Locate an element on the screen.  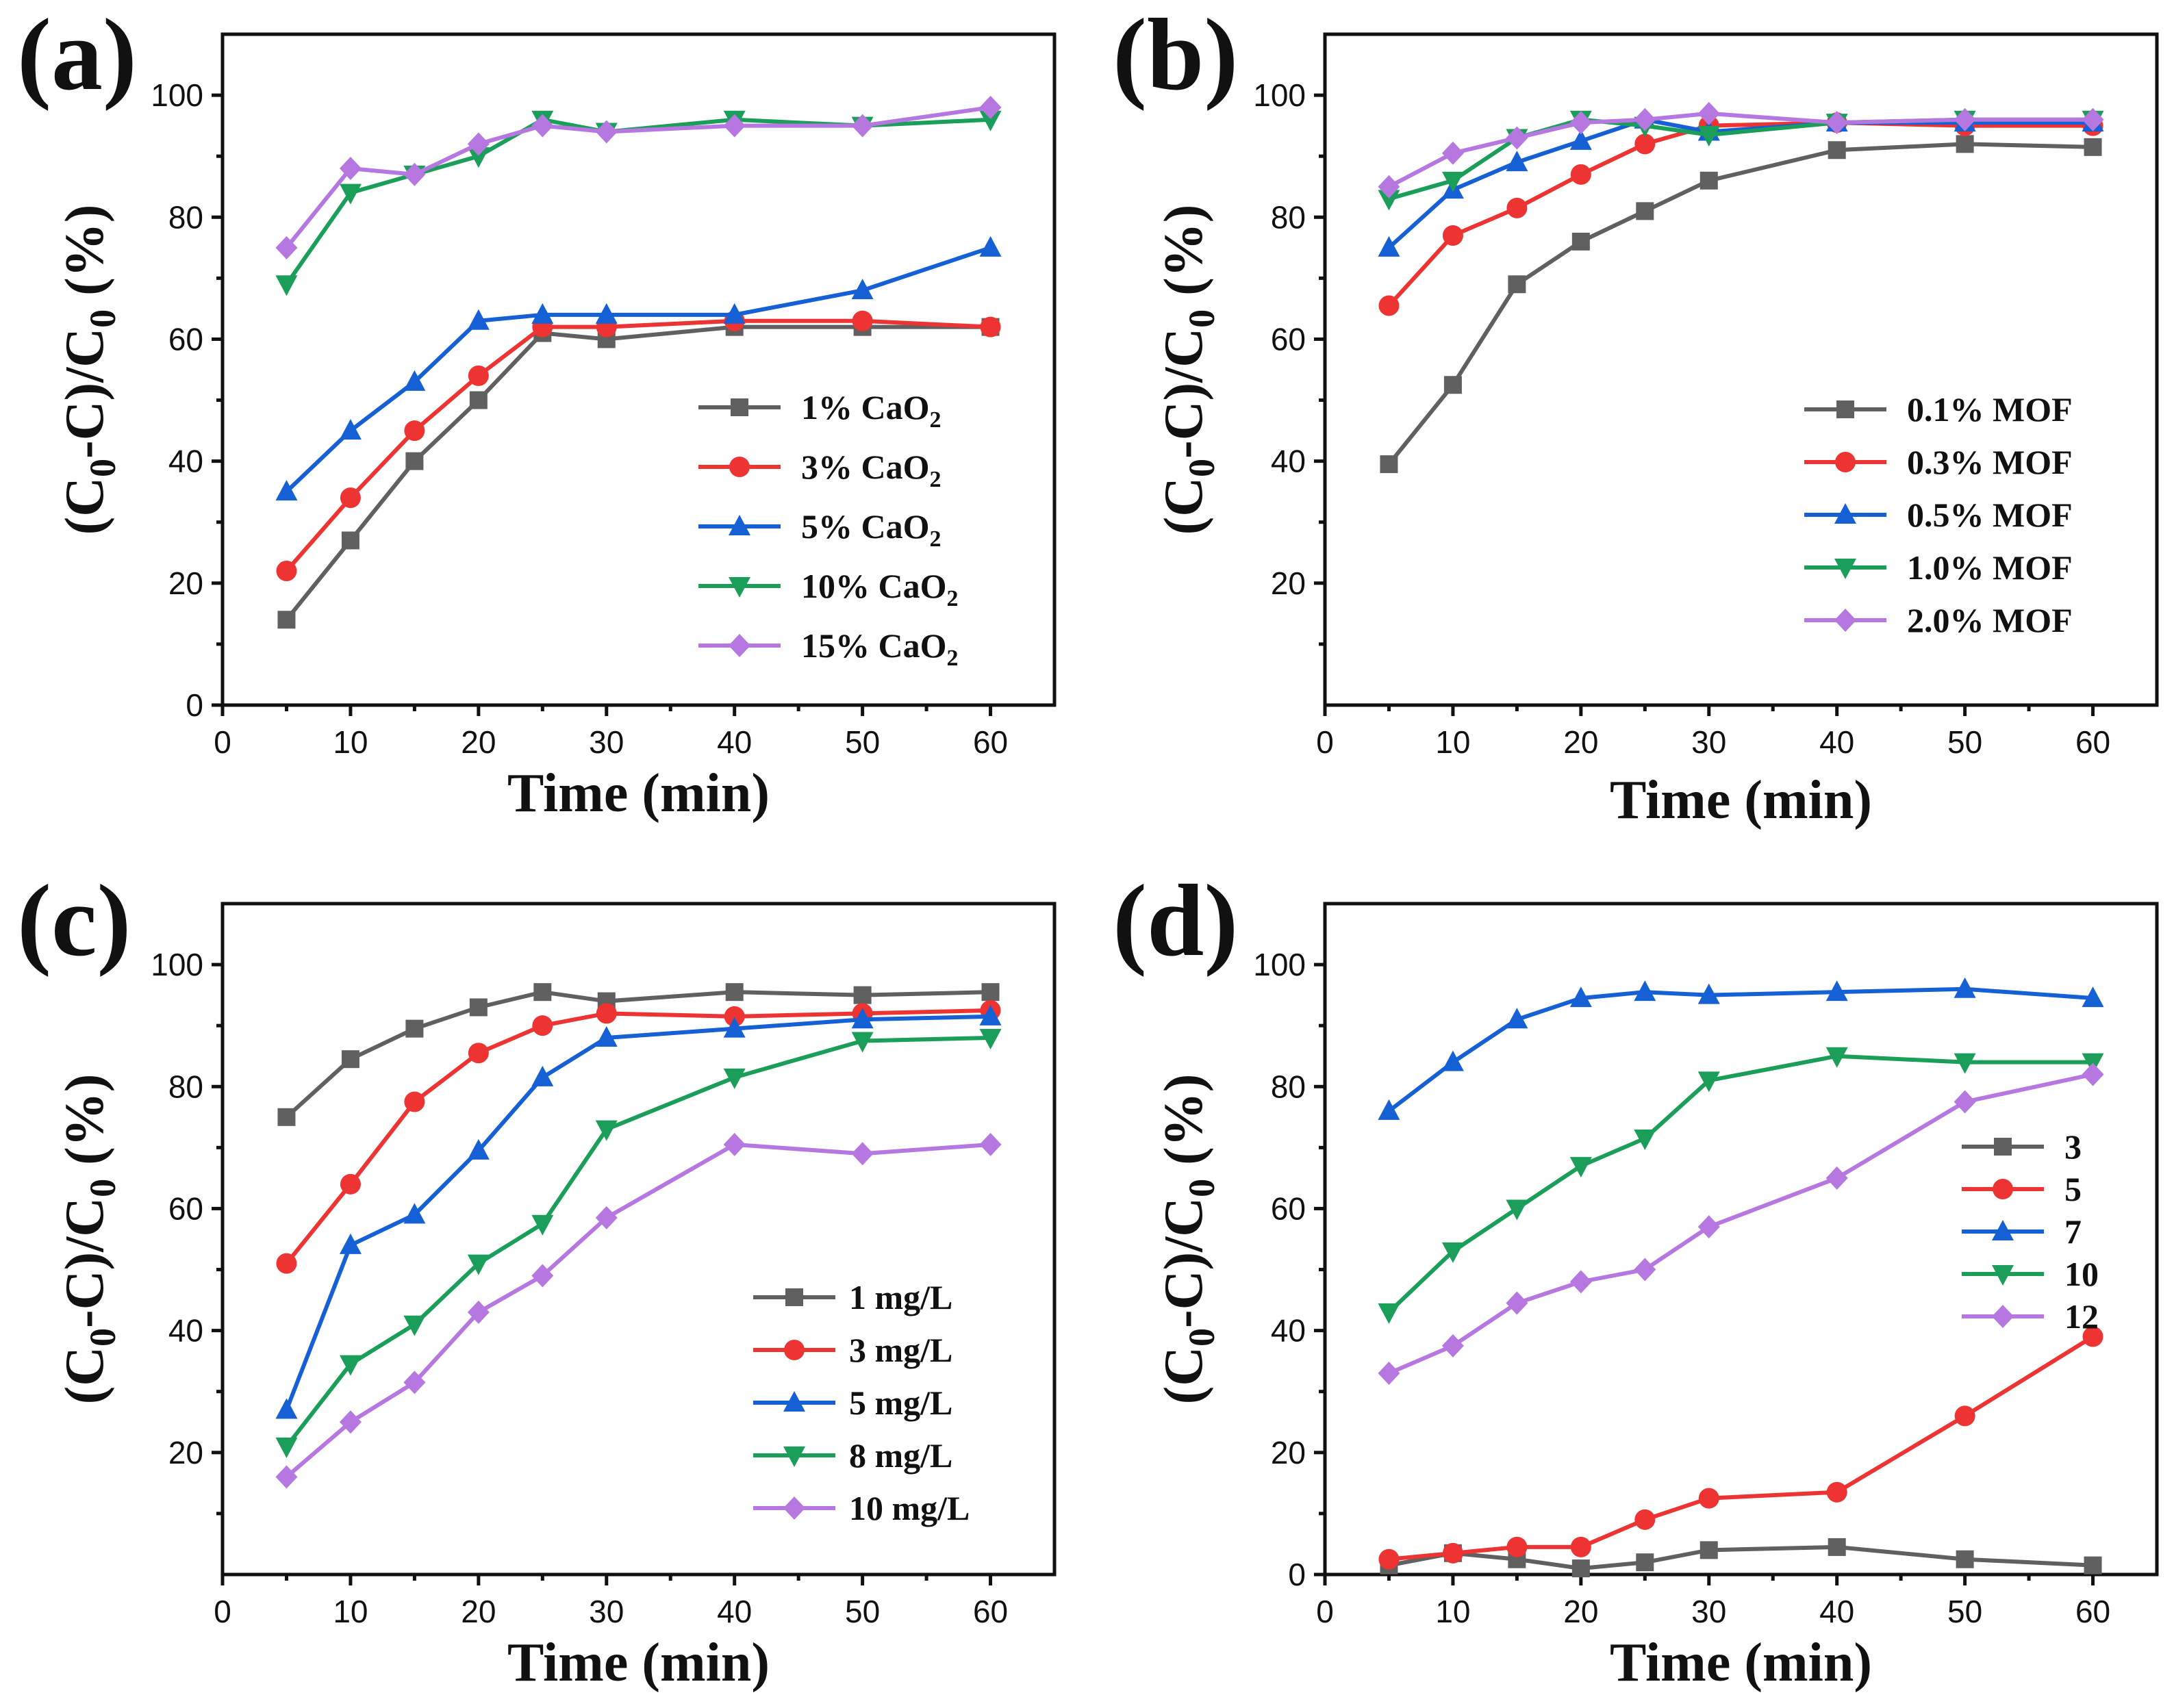
y-tick-label: 60 is located at coordinates (1288, 1208).